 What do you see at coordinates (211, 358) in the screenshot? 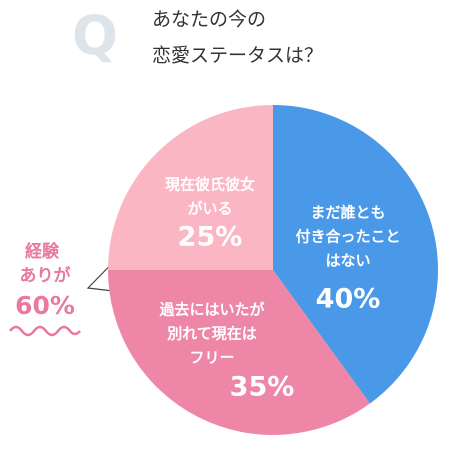
I see `slice-label: フリー` at bounding box center [211, 358].